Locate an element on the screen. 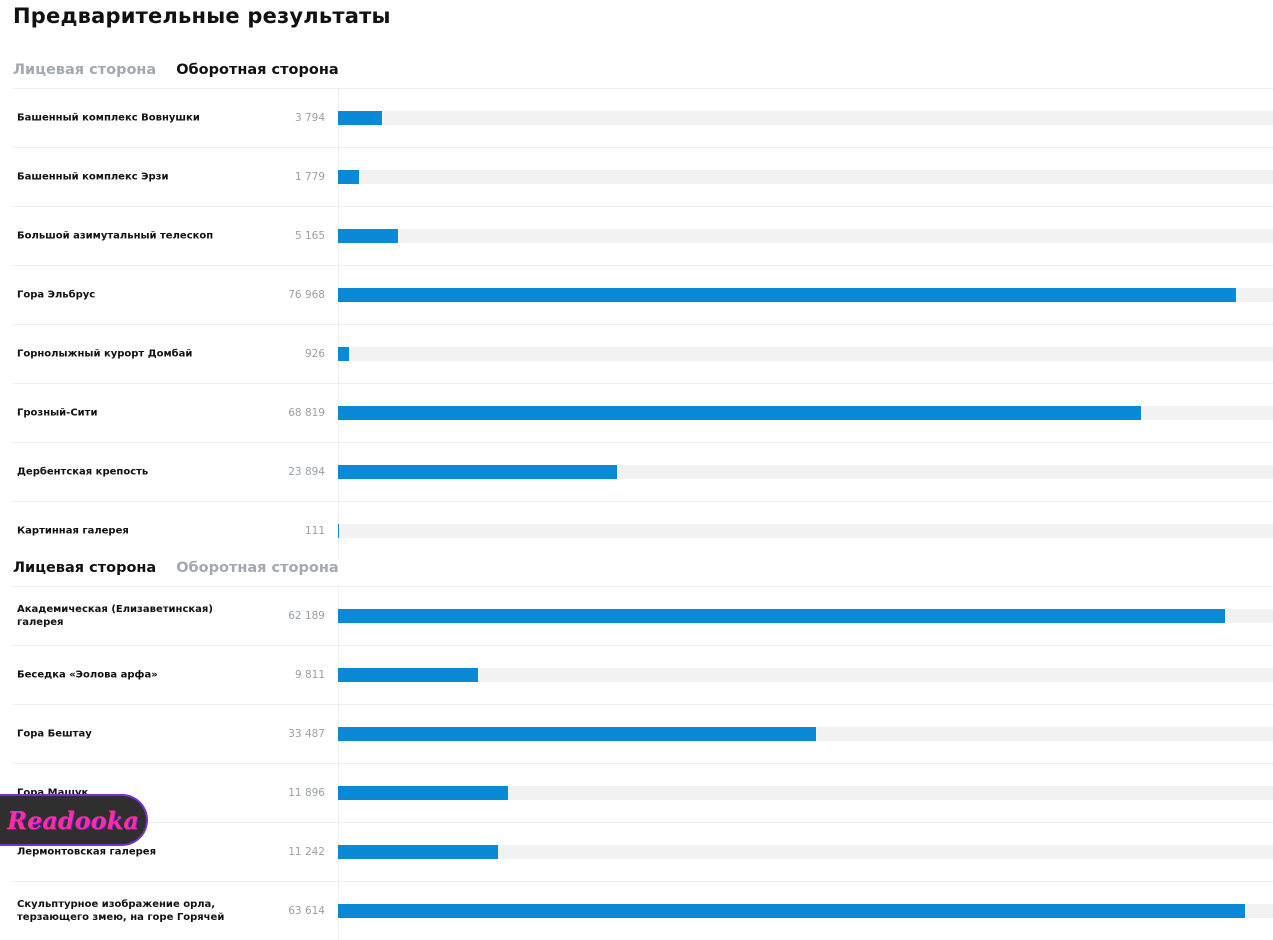 Image resolution: width=1273 pixels, height=940 pixels. tabs-section-2: Лицевая сторона Оборотная сторона is located at coordinates (176, 568).